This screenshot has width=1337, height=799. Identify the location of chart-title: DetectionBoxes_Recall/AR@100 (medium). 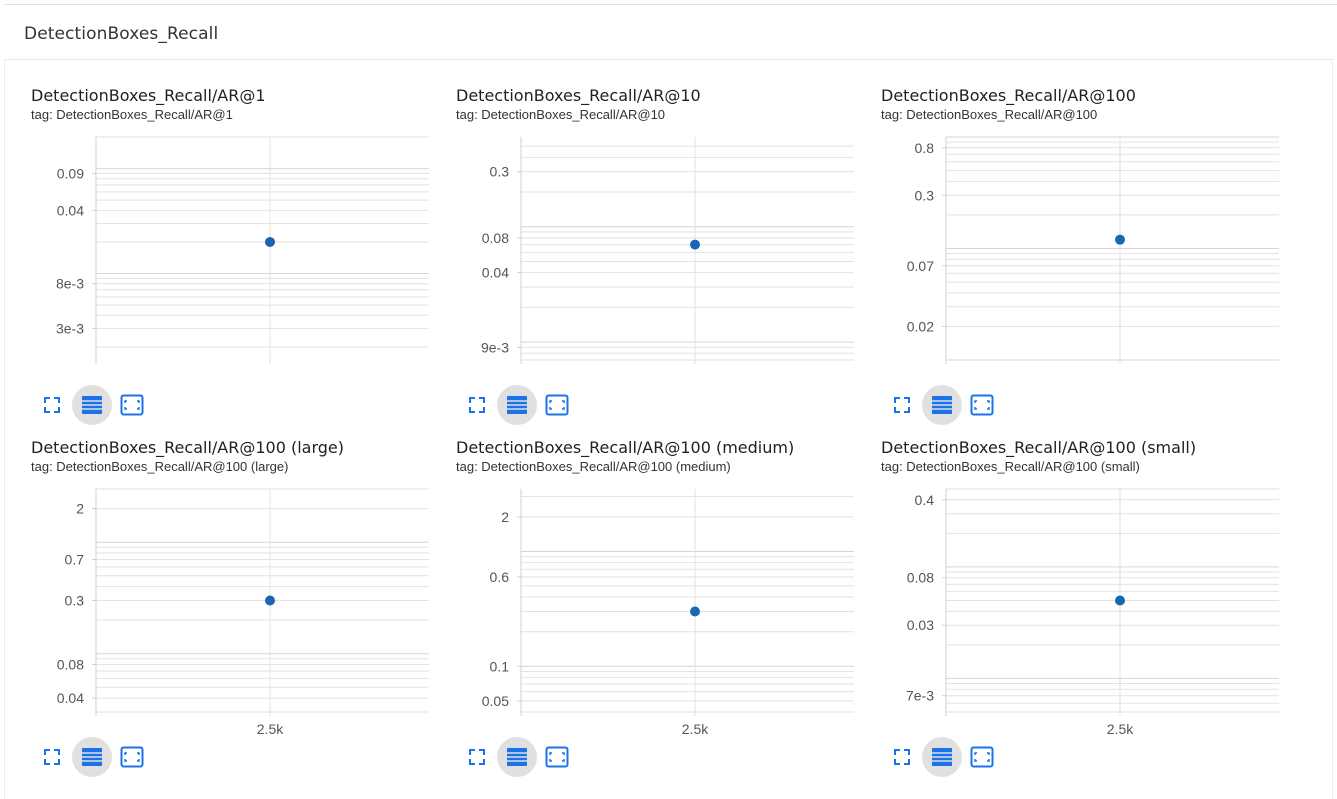
(625, 447).